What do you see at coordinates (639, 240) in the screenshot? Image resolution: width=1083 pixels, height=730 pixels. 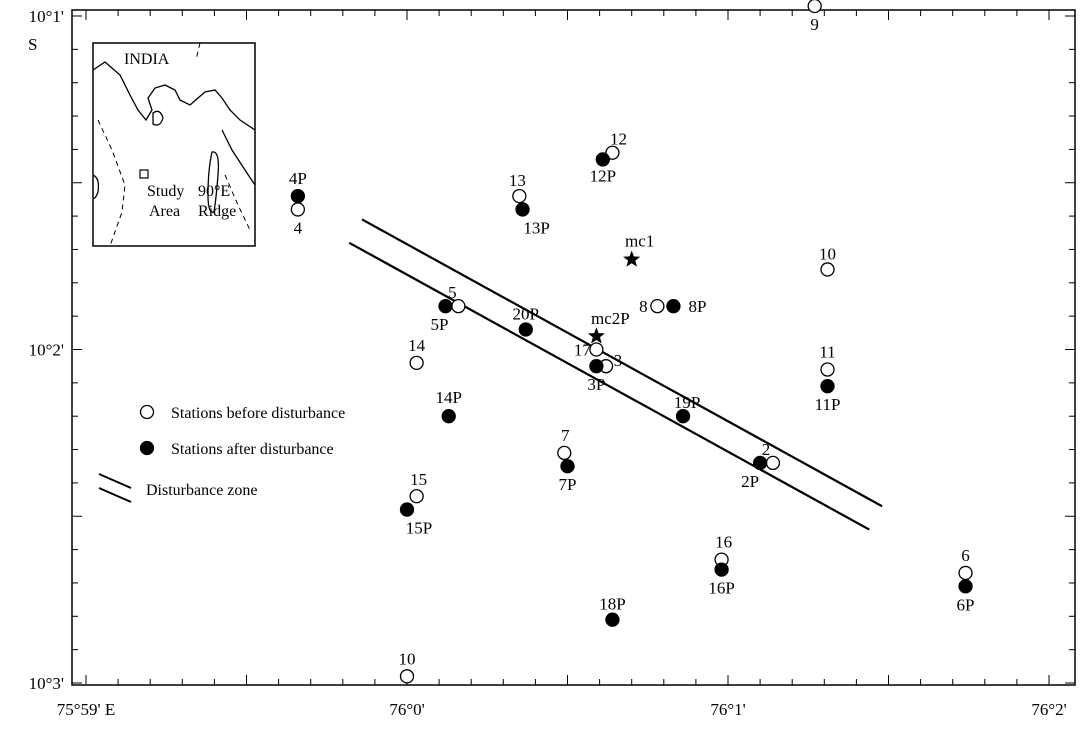 I see `mass-center-label: mc1` at bounding box center [639, 240].